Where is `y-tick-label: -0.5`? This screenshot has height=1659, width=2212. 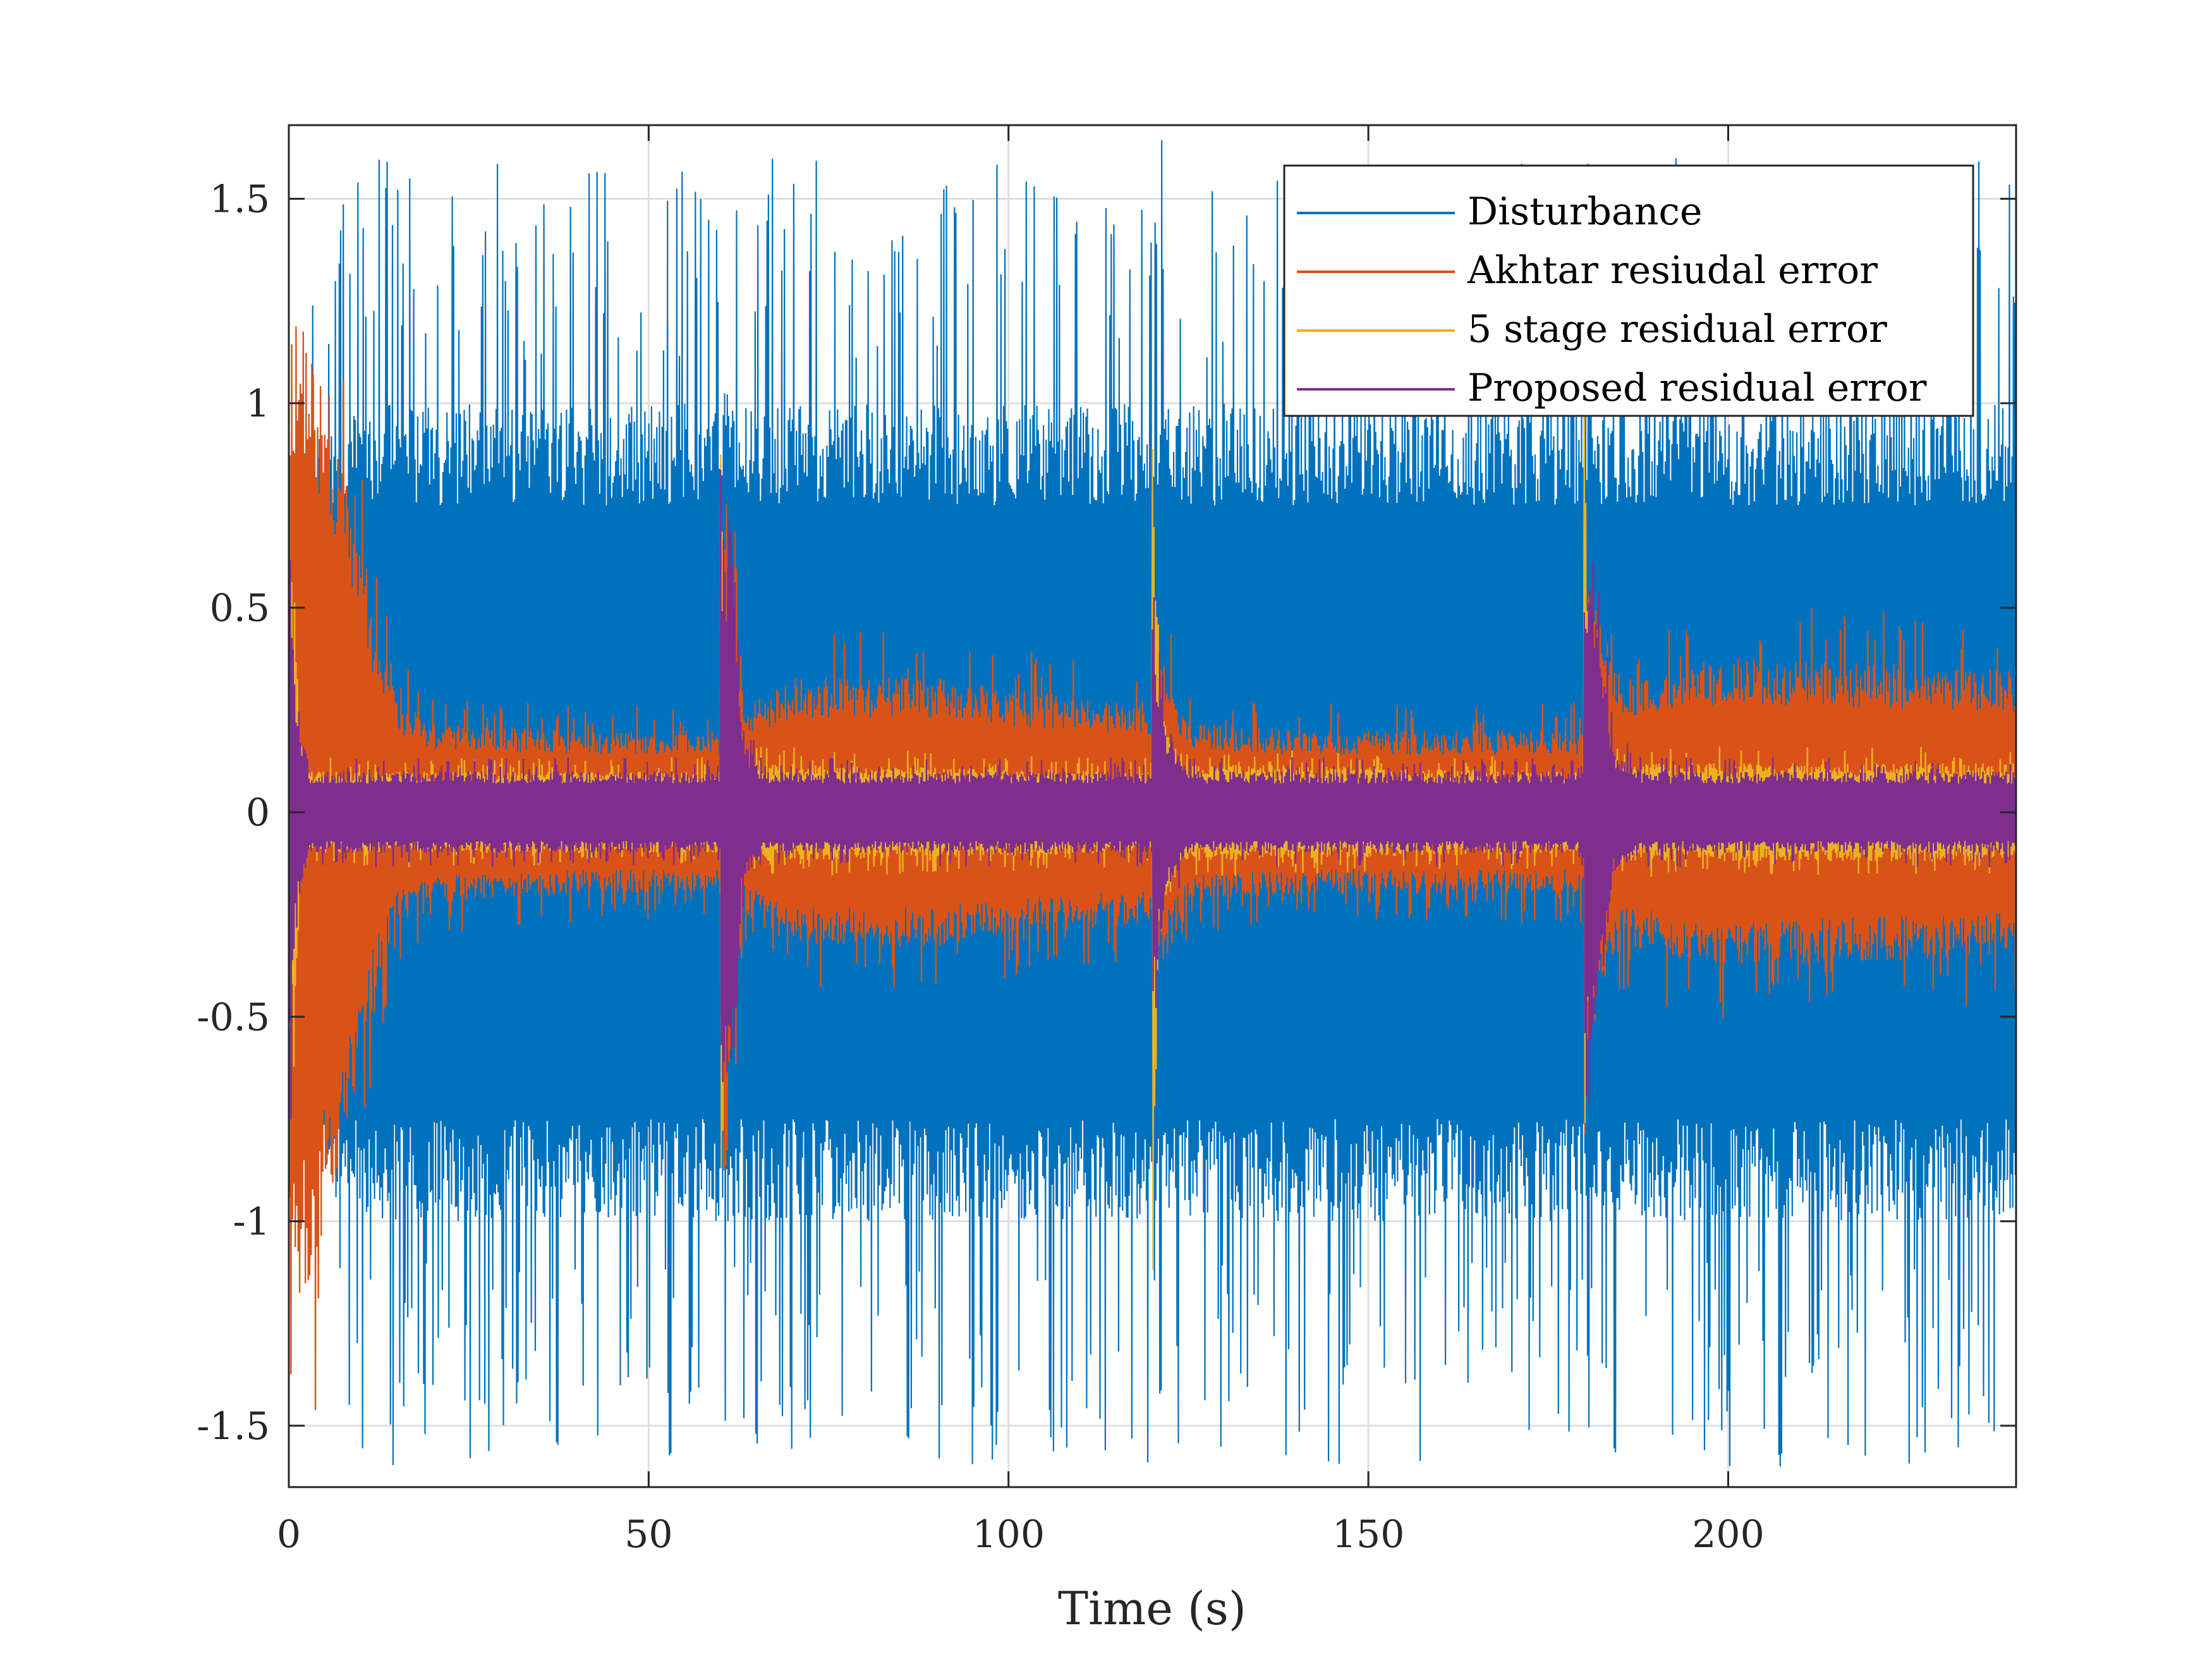 y-tick-label: -0.5 is located at coordinates (233, 1017).